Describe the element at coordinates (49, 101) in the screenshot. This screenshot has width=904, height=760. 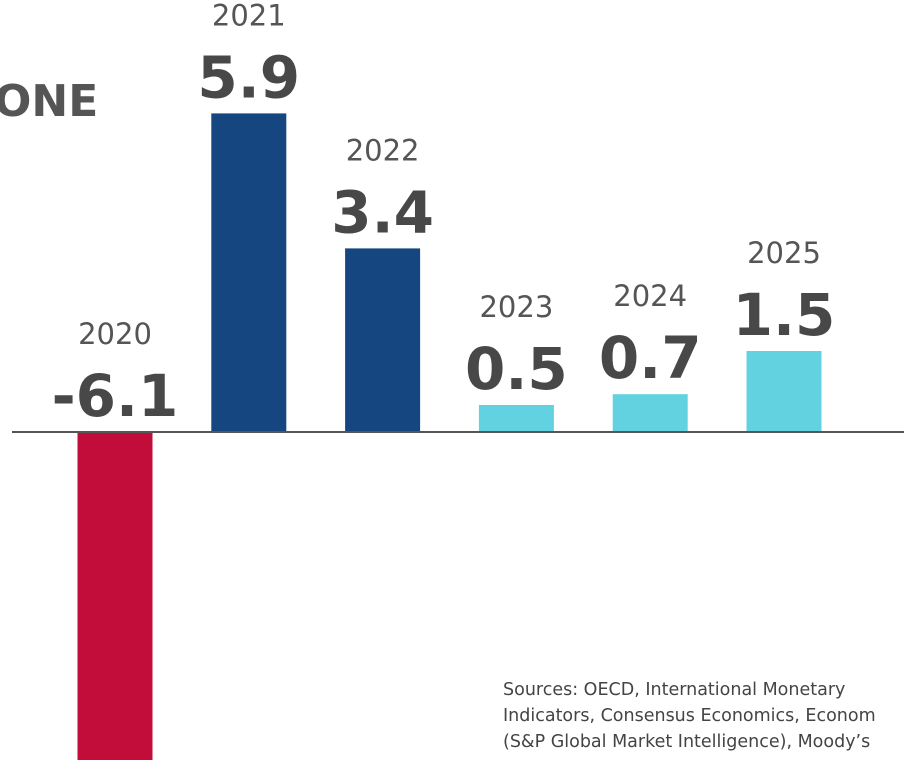
I see `chart-title: ONE` at that location.